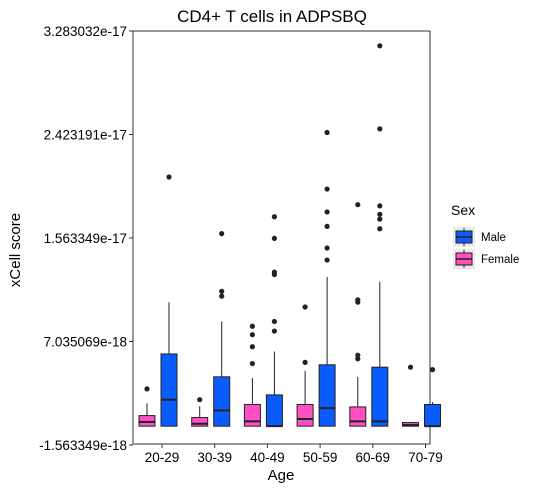  Describe the element at coordinates (493, 238) in the screenshot. I see `legend-label: Male` at that location.